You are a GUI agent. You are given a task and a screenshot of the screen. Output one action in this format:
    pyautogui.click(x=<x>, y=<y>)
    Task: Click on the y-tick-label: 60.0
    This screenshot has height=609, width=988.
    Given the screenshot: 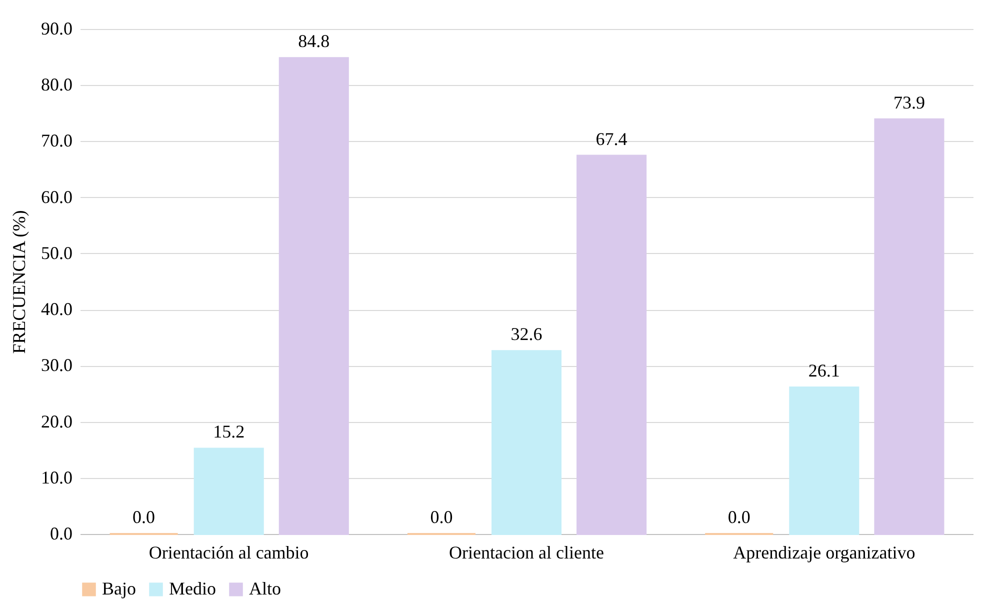 What is the action you would take?
    pyautogui.click(x=56, y=196)
    